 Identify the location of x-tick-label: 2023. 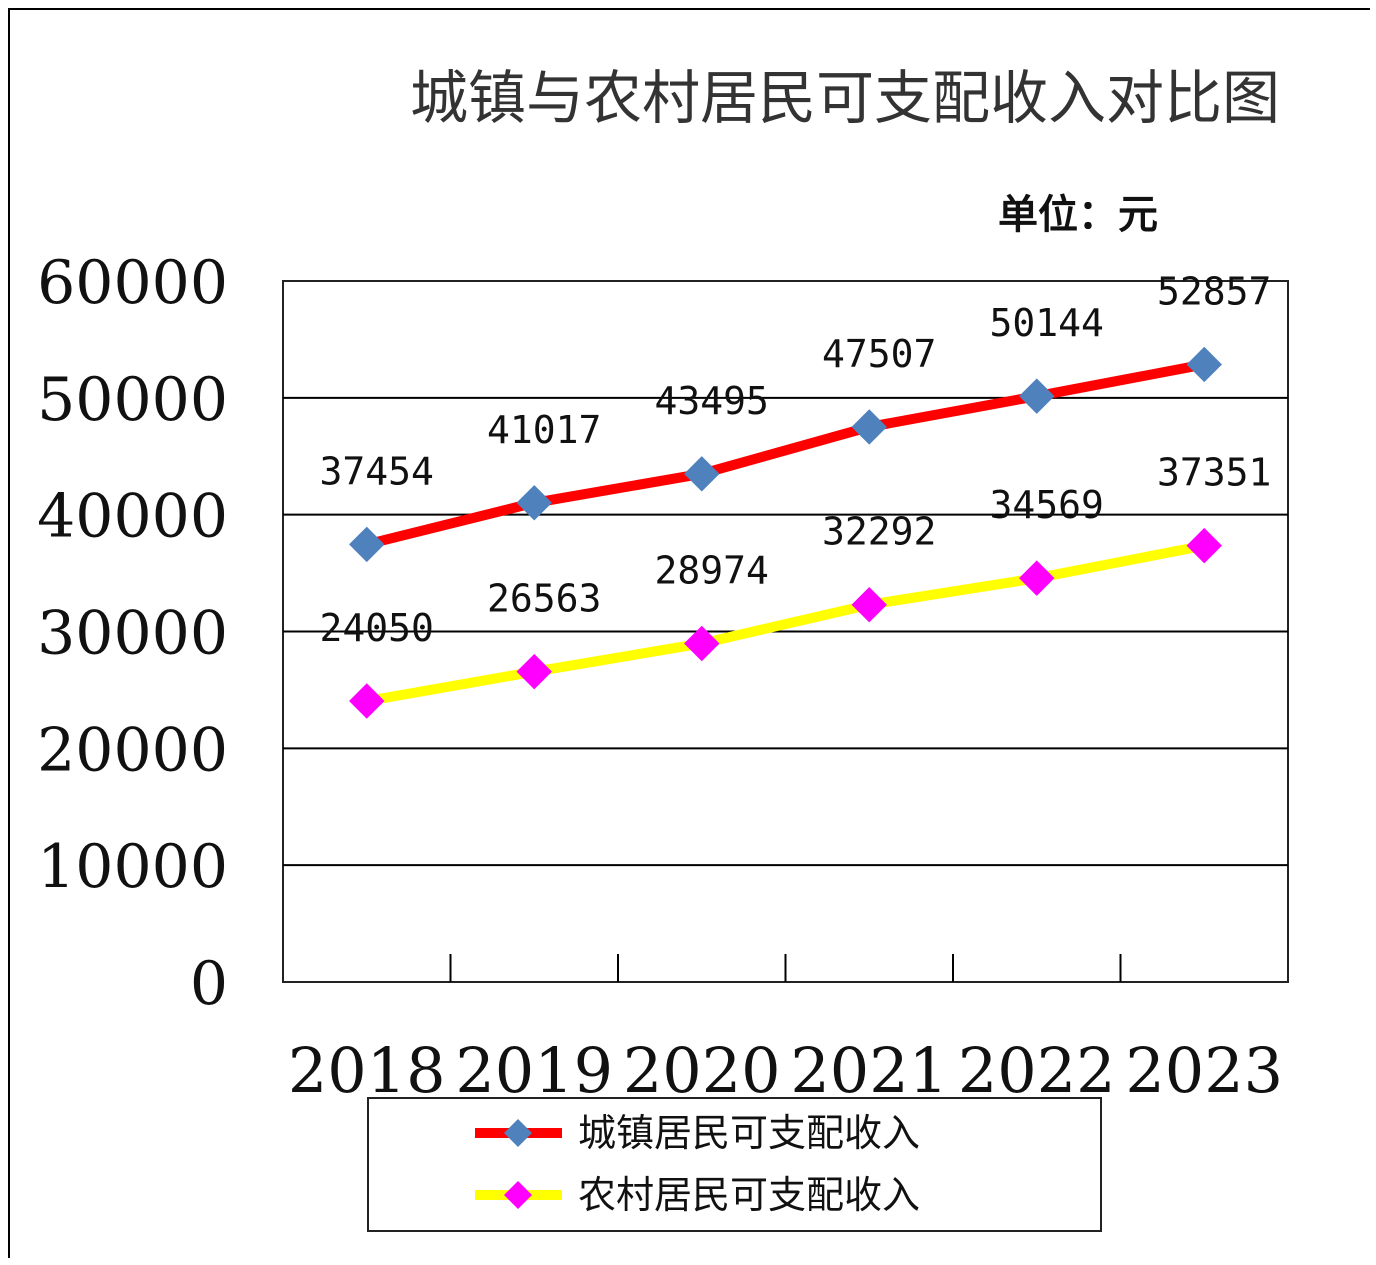
(1204, 1070).